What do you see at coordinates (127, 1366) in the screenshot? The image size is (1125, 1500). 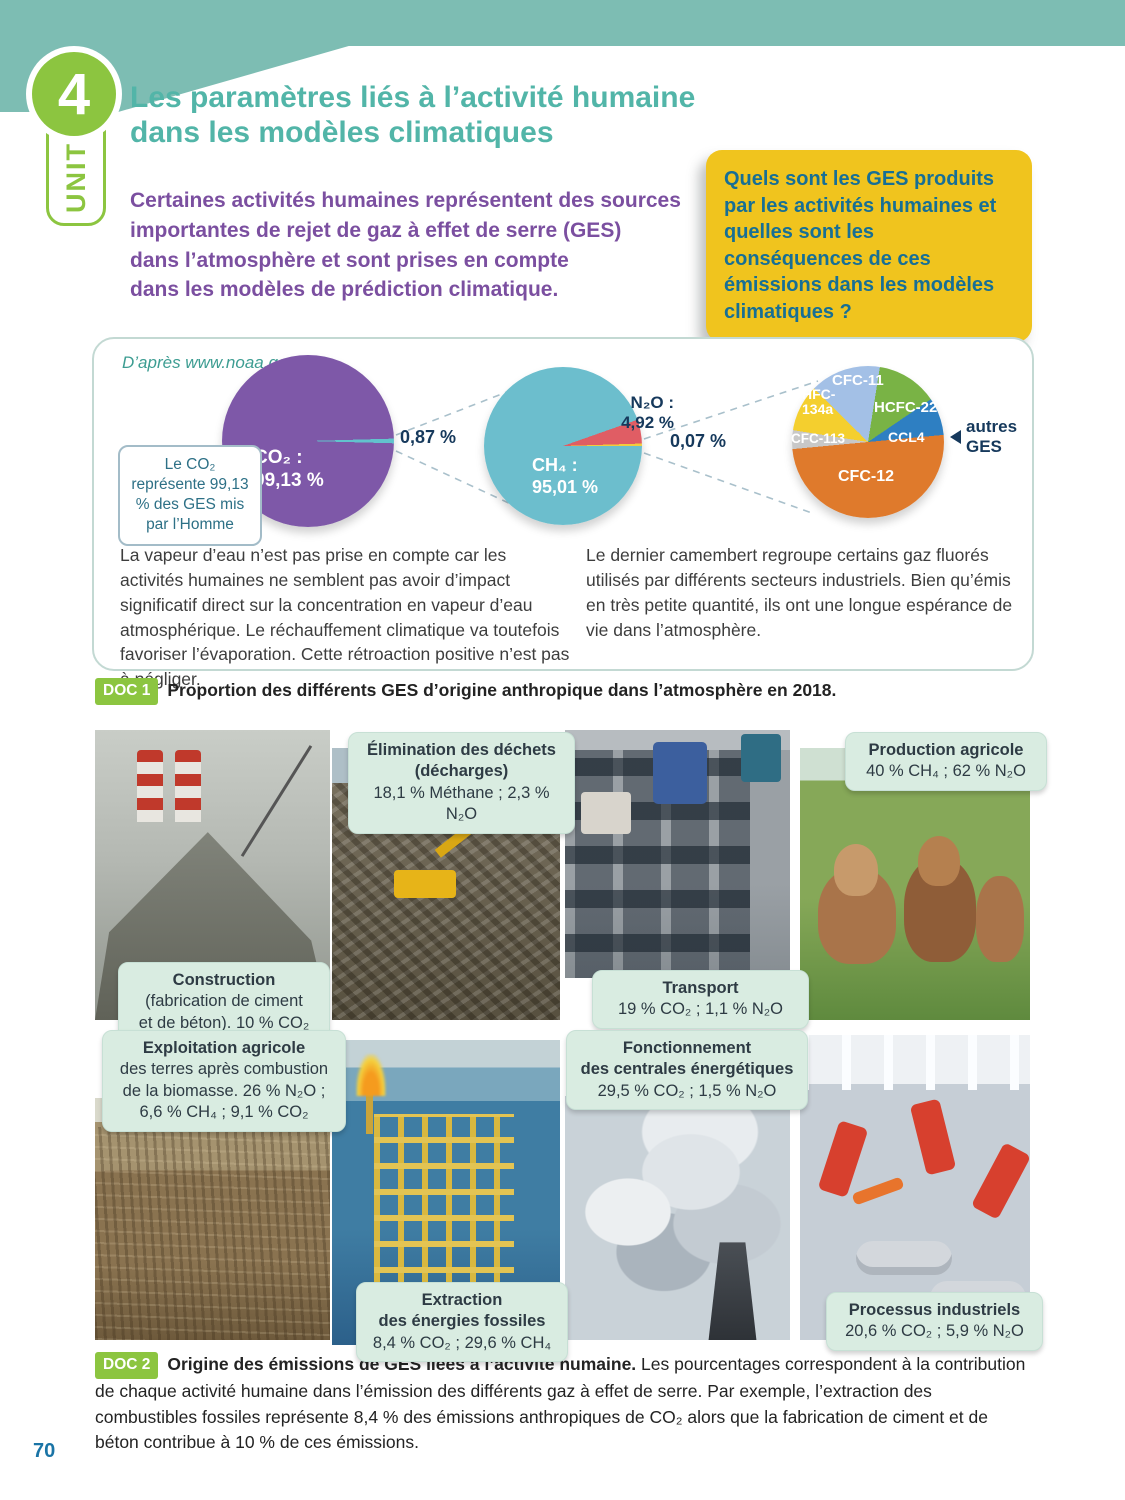 I see `doc2-badge: DOC 2` at bounding box center [127, 1366].